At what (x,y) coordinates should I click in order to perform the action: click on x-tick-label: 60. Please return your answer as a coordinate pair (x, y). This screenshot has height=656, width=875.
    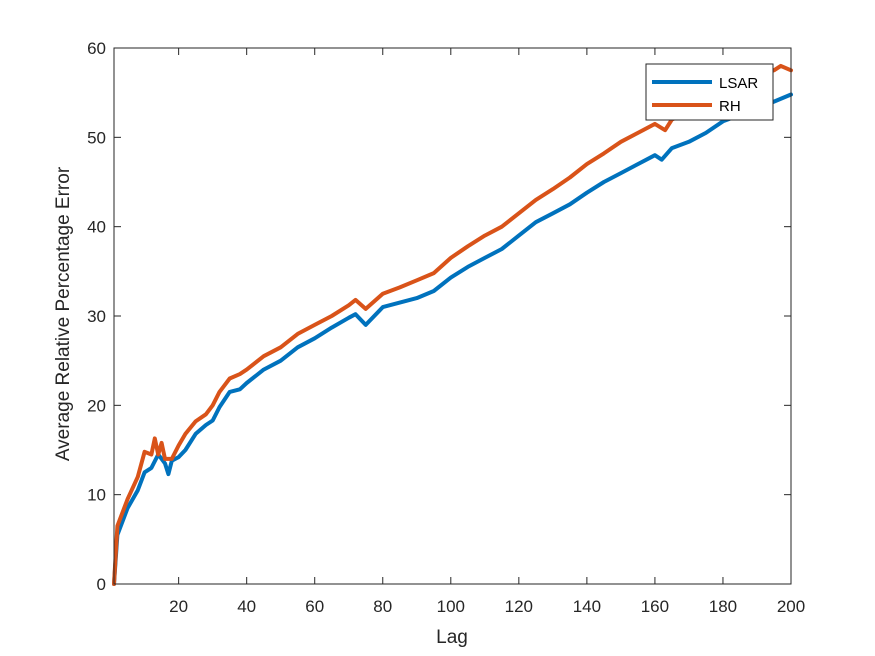
    Looking at the image, I should click on (314, 606).